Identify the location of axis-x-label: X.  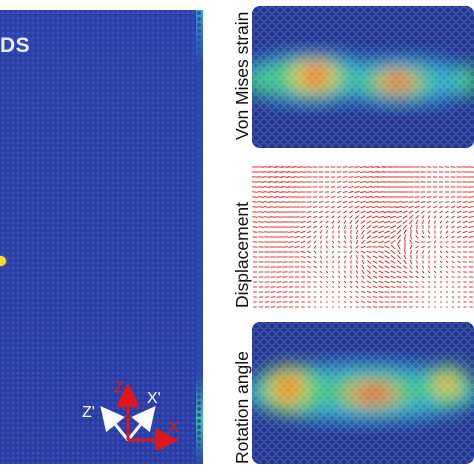
(173, 427).